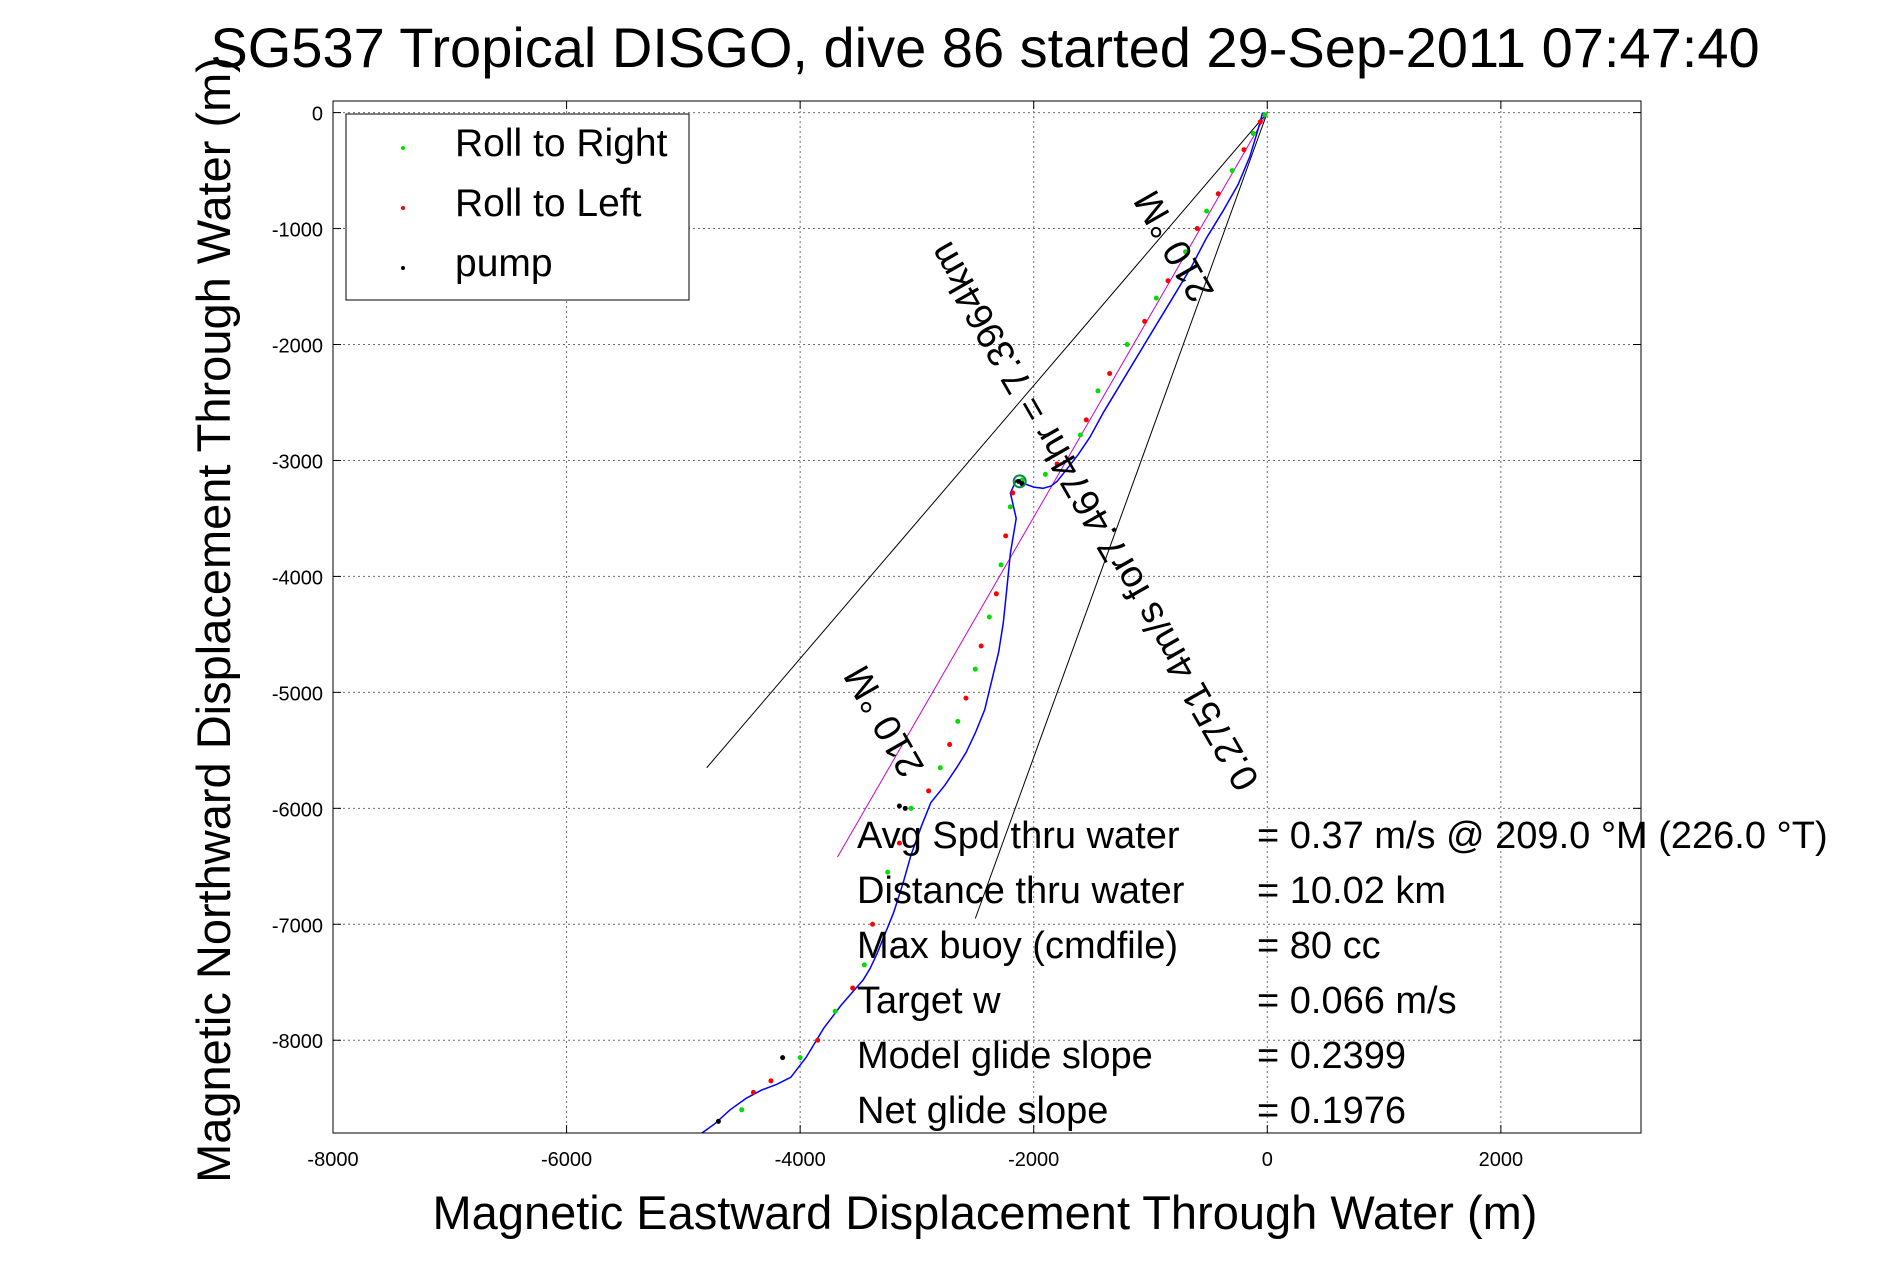  What do you see at coordinates (800, 1160) in the screenshot?
I see `x-tick-label: -4000` at bounding box center [800, 1160].